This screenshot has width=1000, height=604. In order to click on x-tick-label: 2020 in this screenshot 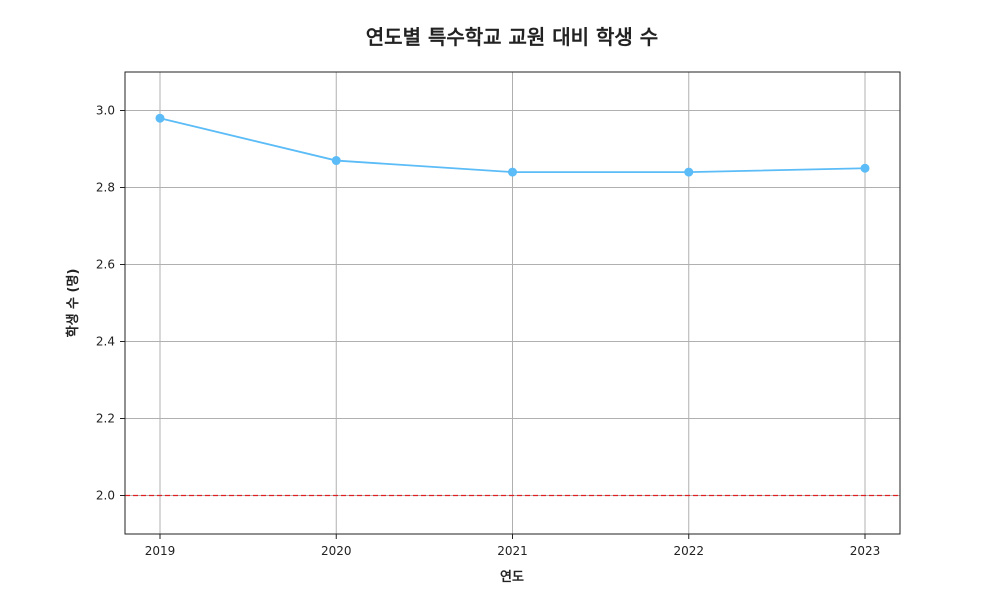, I will do `click(336, 551)`.